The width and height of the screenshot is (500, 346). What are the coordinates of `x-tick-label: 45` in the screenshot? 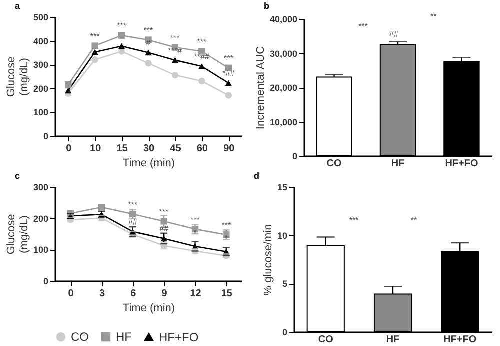 It's located at (176, 149).